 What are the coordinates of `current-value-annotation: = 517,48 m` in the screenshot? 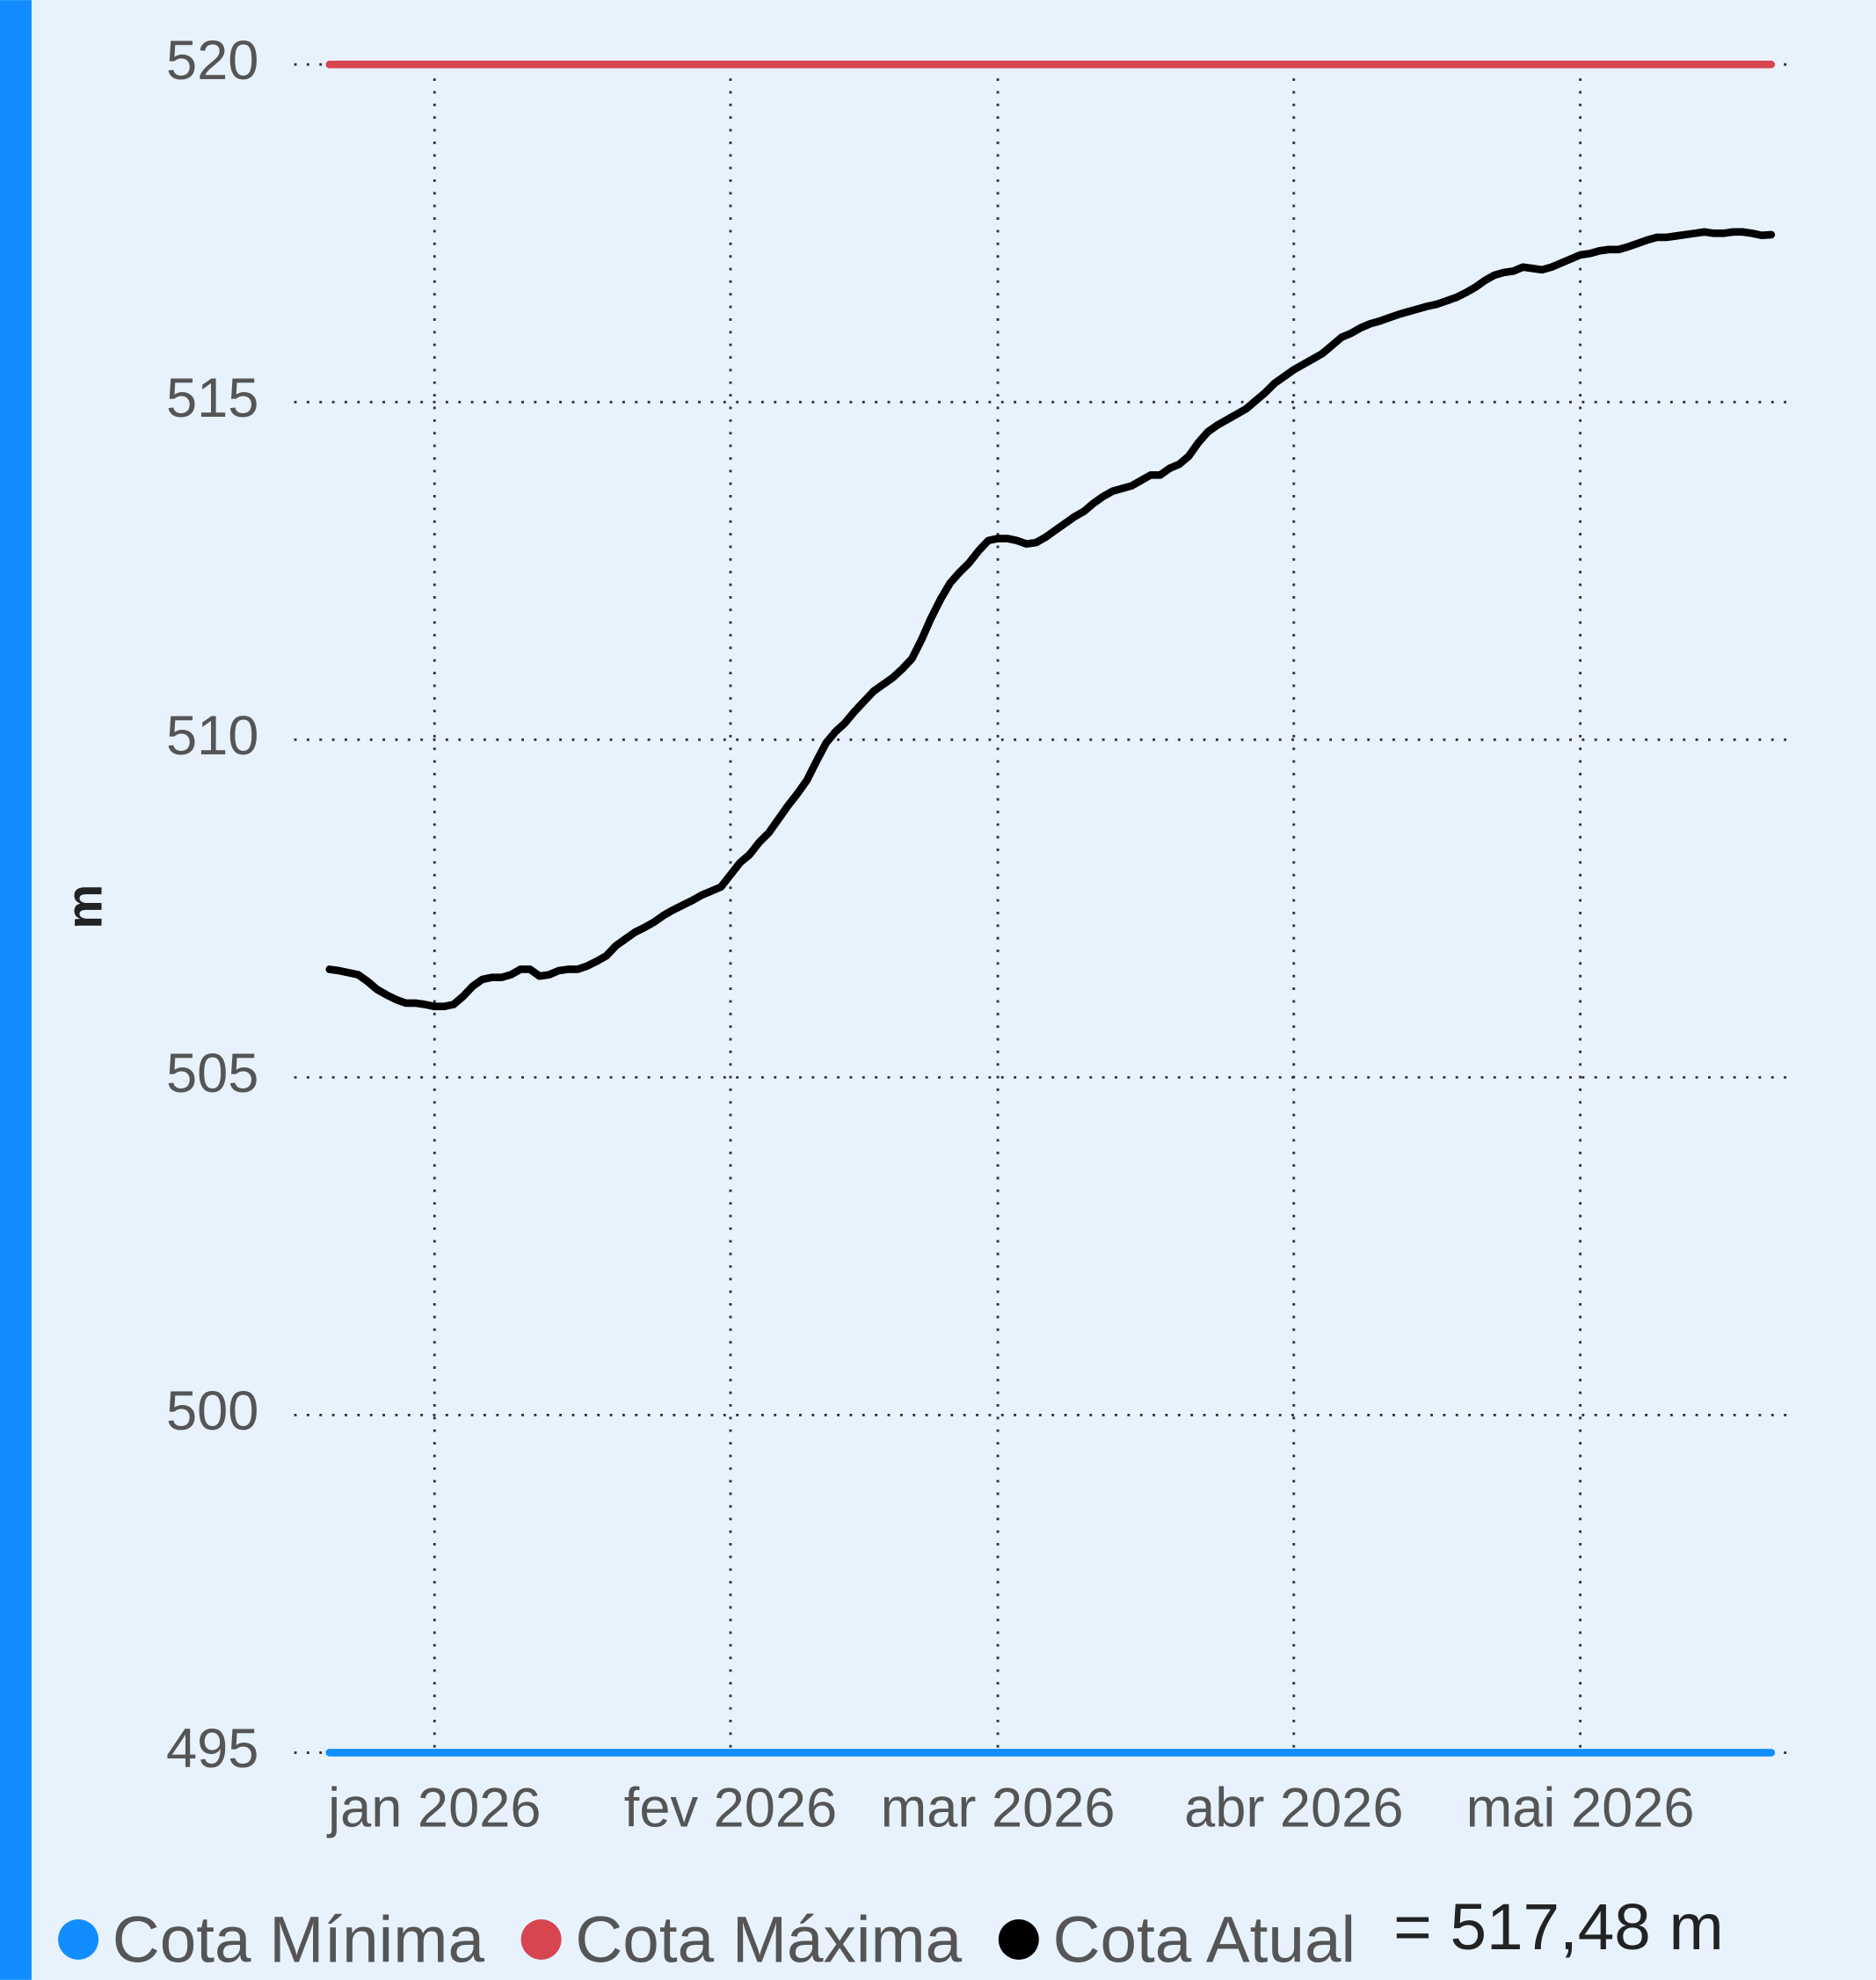 It's located at (1558, 1926).